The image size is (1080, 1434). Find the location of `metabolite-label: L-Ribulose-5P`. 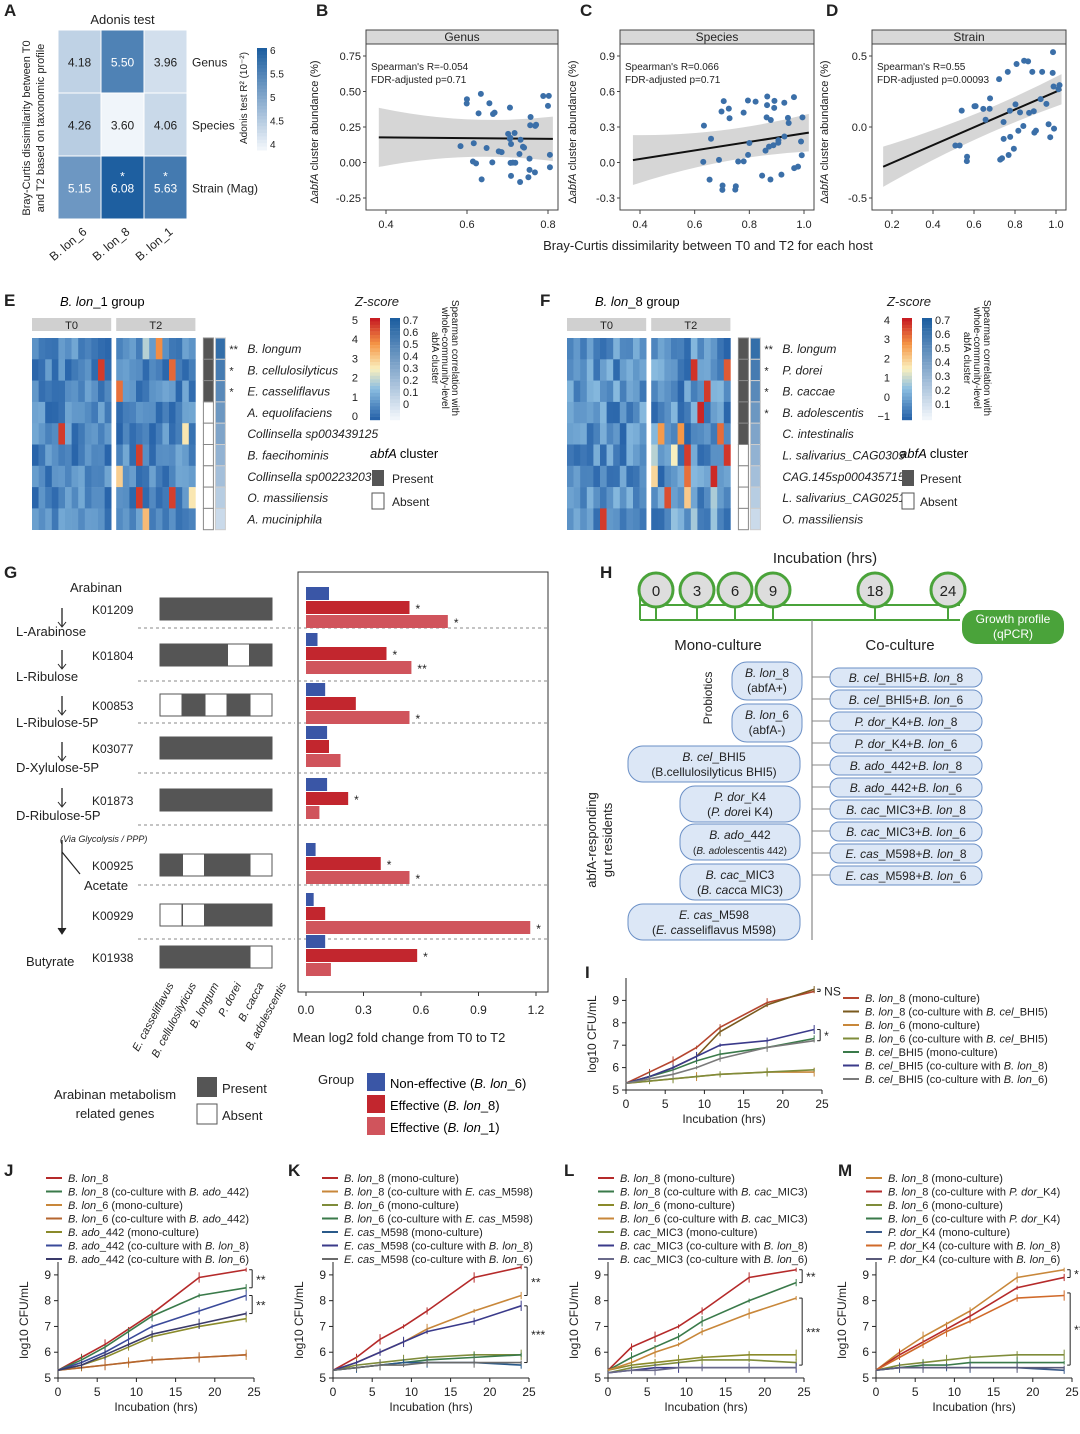

metabolite-label: L-Ribulose-5P is located at coordinates (57, 722).